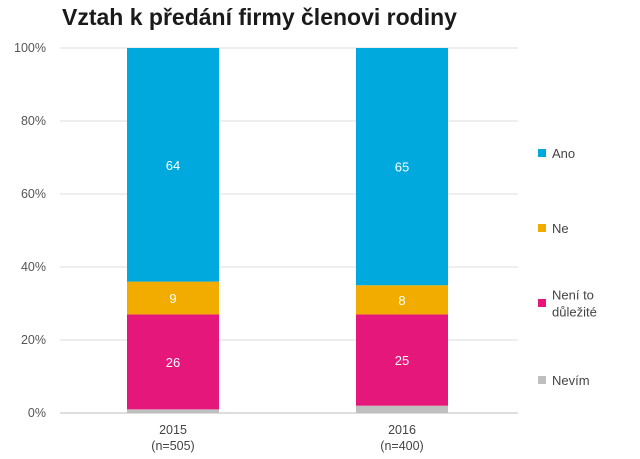  I want to click on data-label: 26, so click(173, 362).